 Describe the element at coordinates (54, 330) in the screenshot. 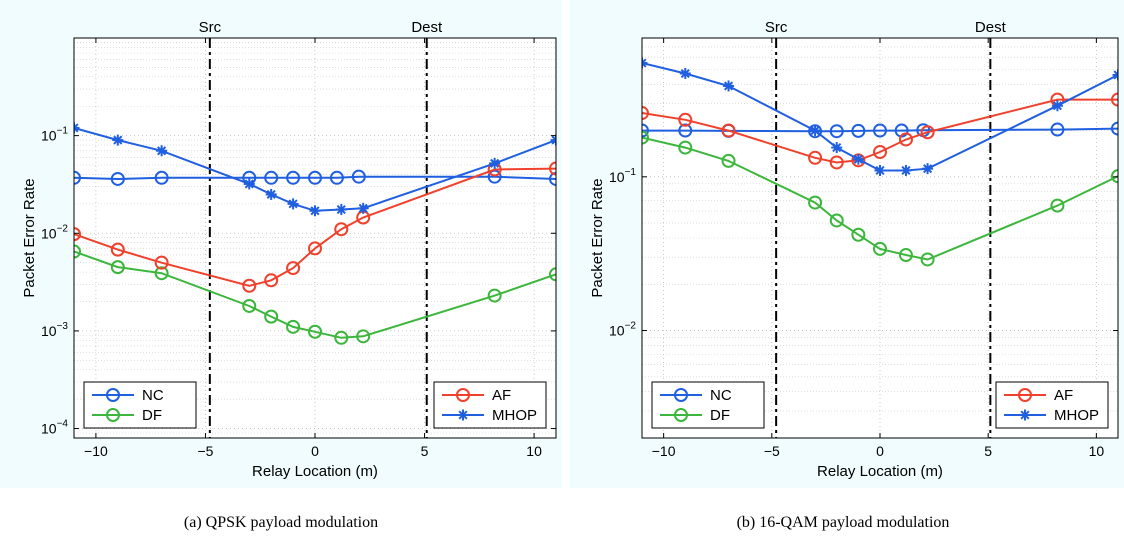

I see `y-tick-label: 10⁻³` at that location.